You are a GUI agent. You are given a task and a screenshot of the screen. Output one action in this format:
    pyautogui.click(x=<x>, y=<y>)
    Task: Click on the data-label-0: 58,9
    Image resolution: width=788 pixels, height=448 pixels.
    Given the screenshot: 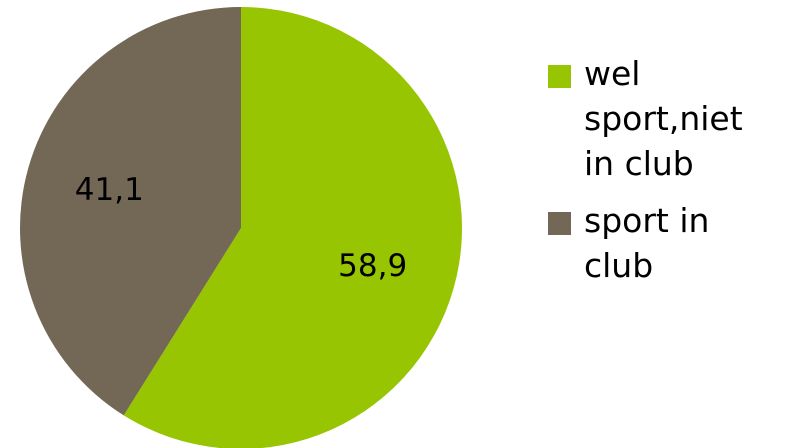 What is the action you would take?
    pyautogui.click(x=372, y=266)
    